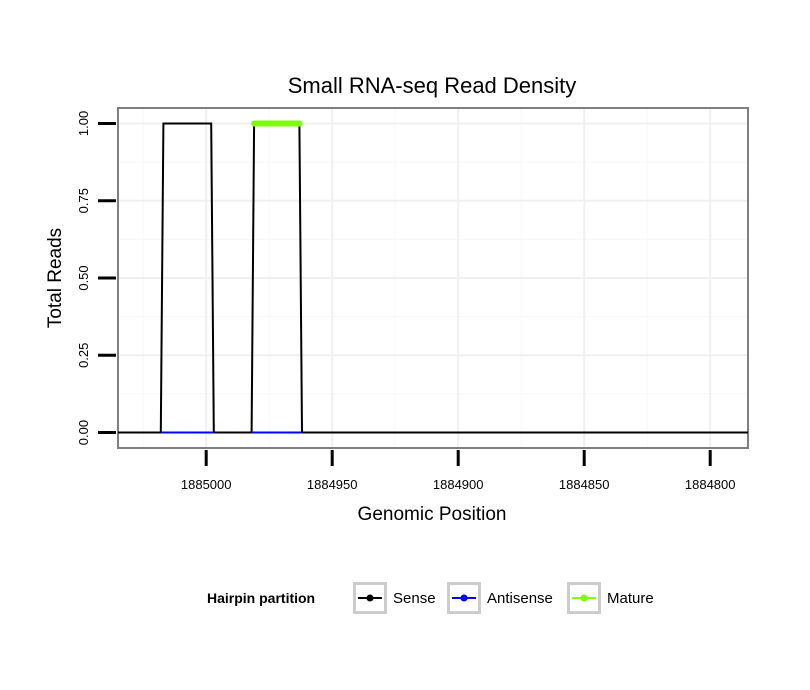  What do you see at coordinates (432, 514) in the screenshot?
I see `x-axis-title: Genomic Position` at bounding box center [432, 514].